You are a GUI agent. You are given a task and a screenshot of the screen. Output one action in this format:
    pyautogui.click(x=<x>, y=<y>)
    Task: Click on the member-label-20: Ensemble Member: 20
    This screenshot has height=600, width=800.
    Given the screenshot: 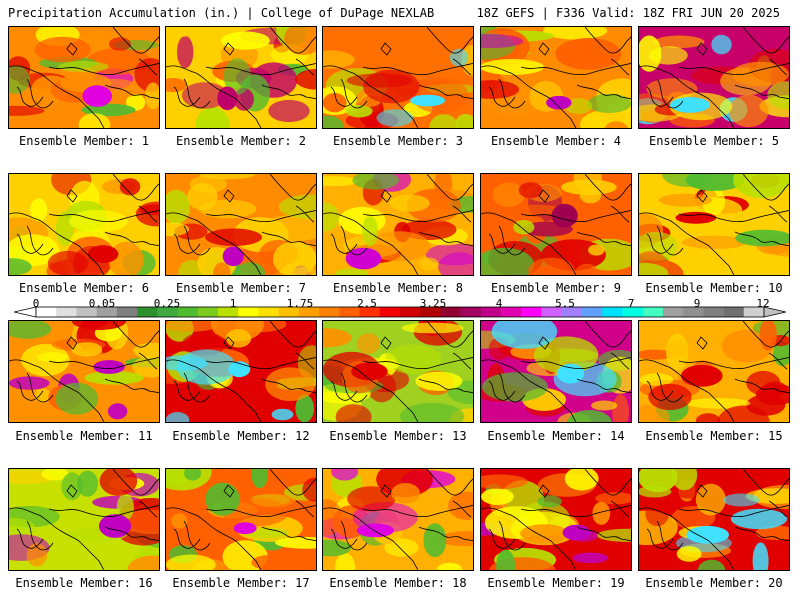 What is the action you would take?
    pyautogui.click(x=714, y=583)
    